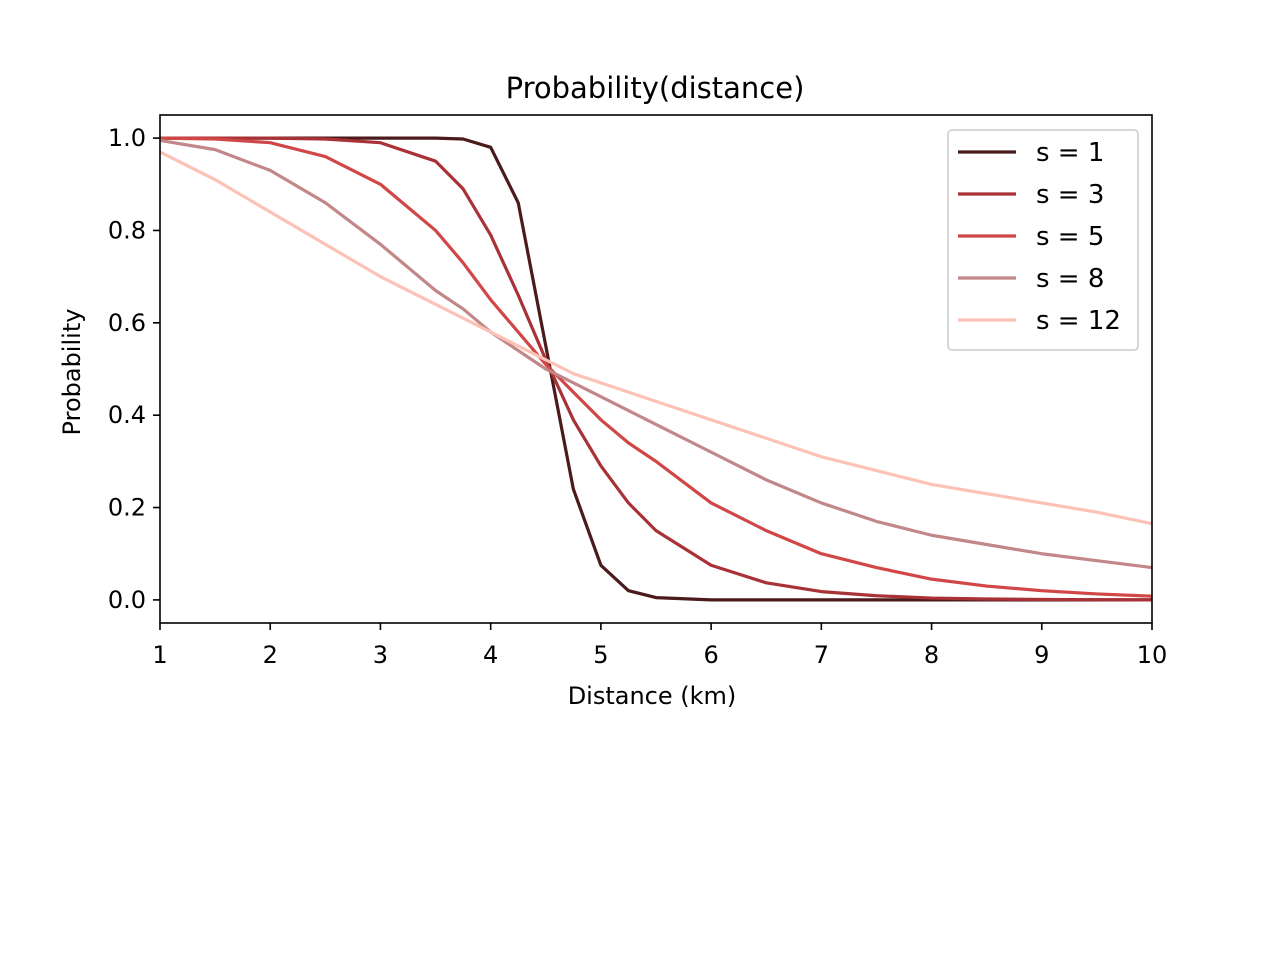 The image size is (1280, 964). I want to click on x-axis: 1 2 3 4 5 6 7 8 9 10, so click(659, 646).